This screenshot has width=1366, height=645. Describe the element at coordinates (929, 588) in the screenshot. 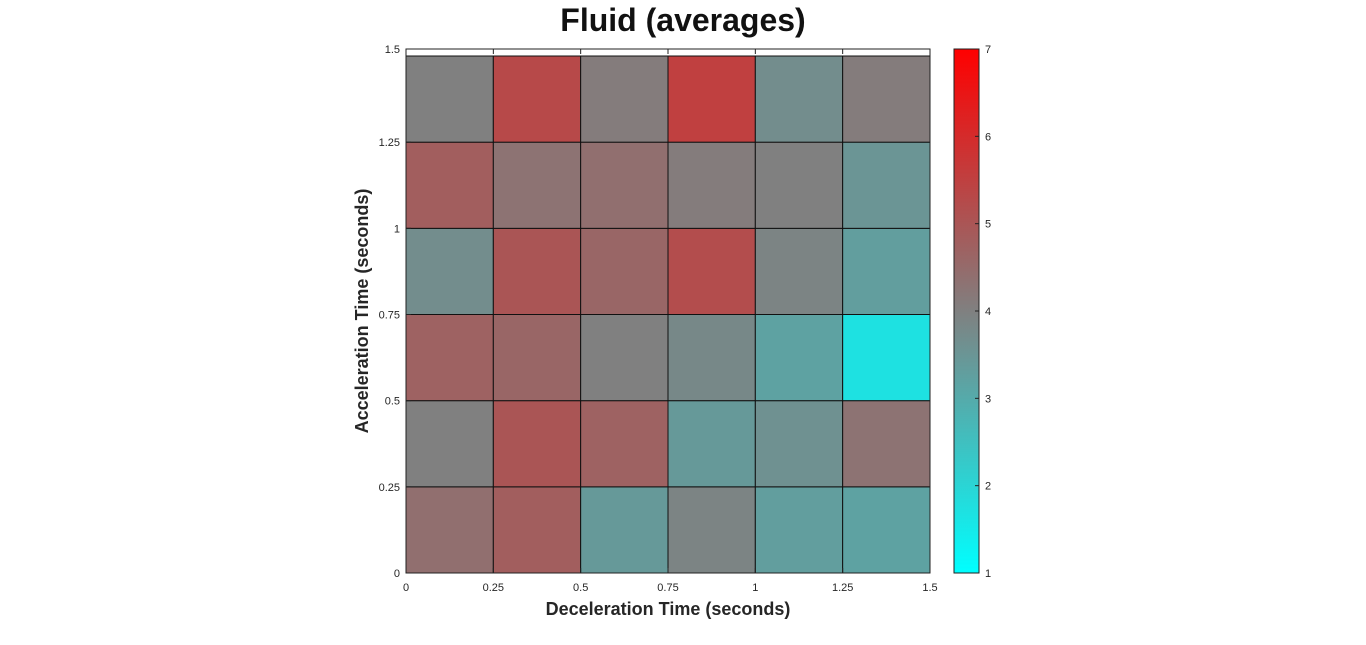

I see `x-tick-label: 1.5` at that location.